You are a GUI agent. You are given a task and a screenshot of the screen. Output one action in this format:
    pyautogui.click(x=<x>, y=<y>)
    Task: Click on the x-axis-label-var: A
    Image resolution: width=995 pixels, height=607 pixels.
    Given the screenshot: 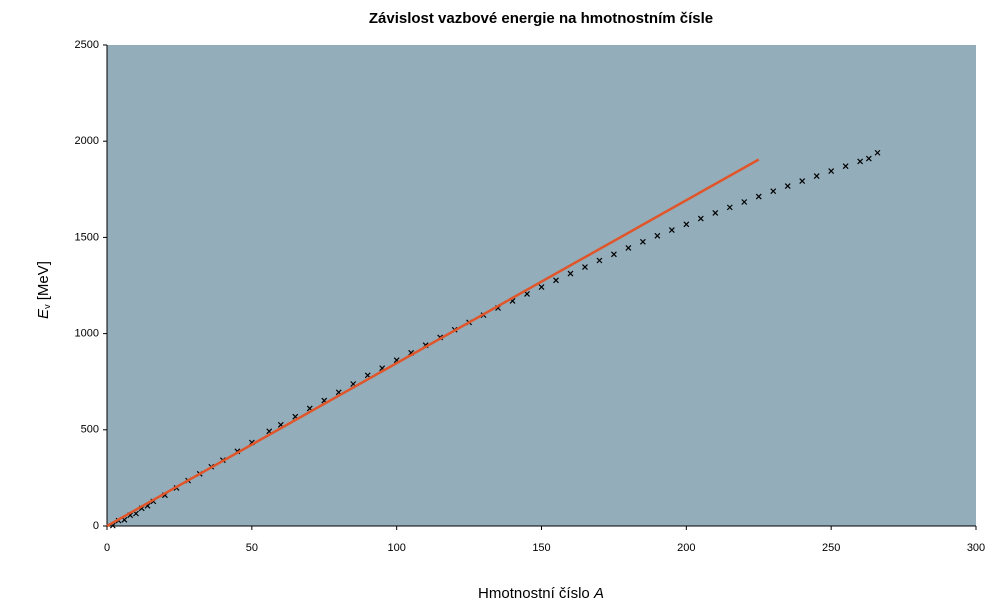 What is the action you would take?
    pyautogui.click(x=598, y=593)
    